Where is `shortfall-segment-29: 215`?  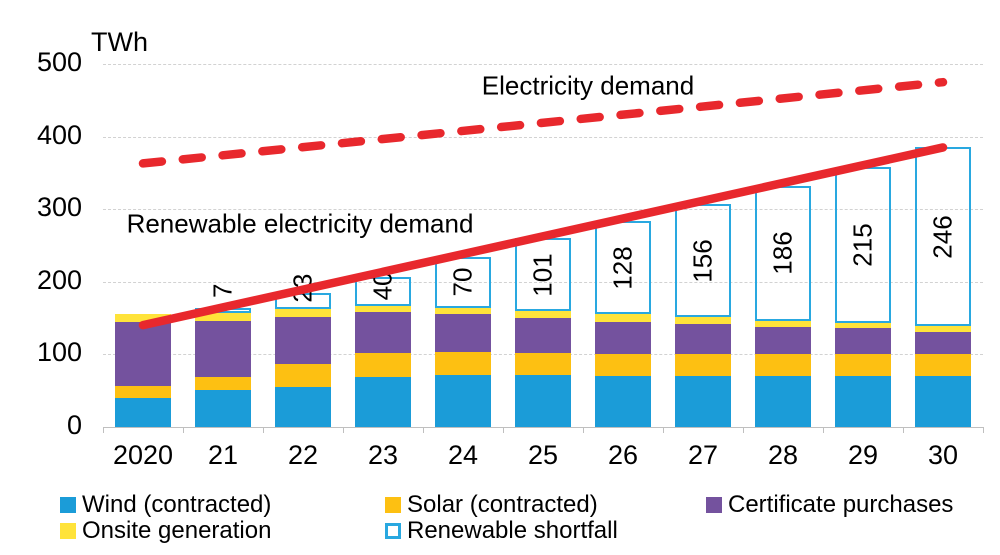 shortfall-segment-29: 215 is located at coordinates (863, 245).